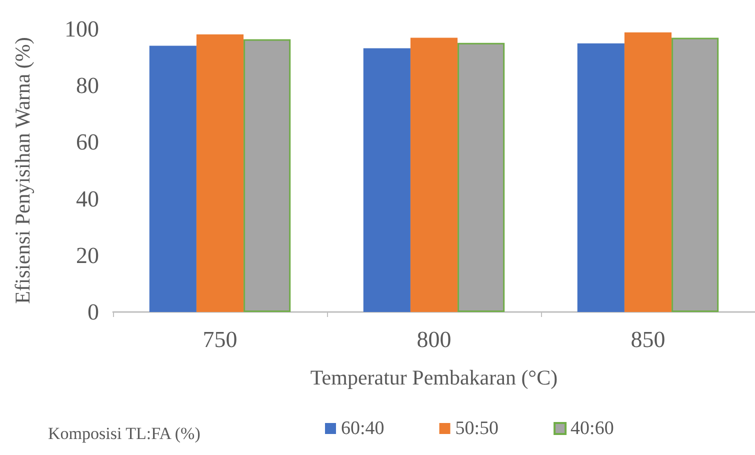  Describe the element at coordinates (87, 199) in the screenshot. I see `y-tick-label: 40` at that location.